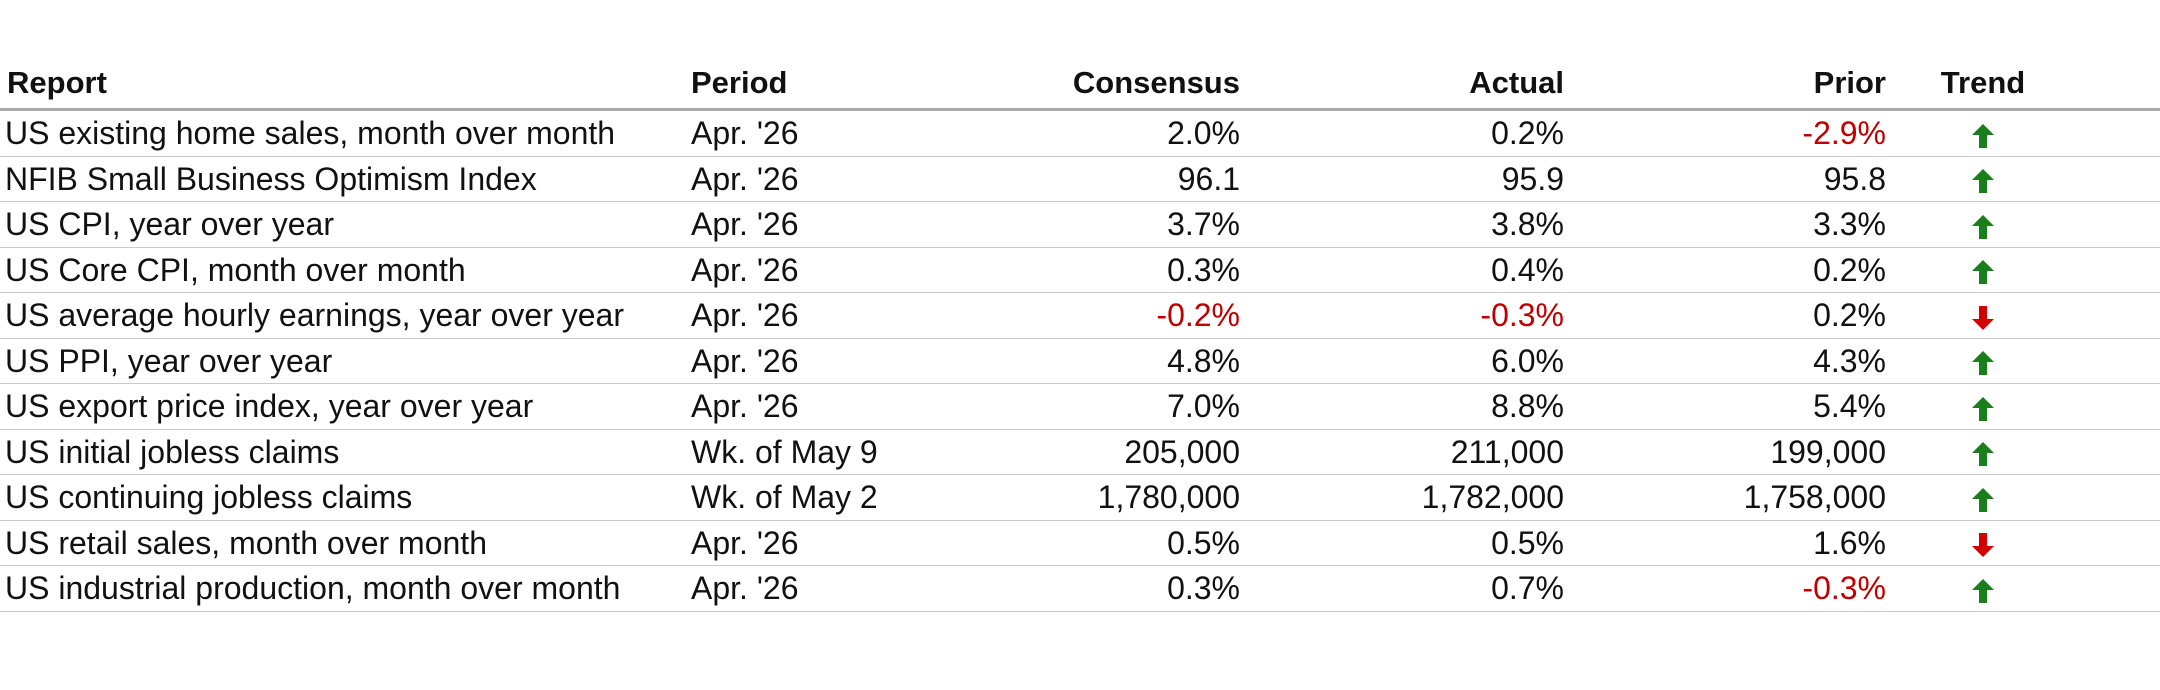  I want to click on cell-report: US export price index, year over year, so click(344, 407).